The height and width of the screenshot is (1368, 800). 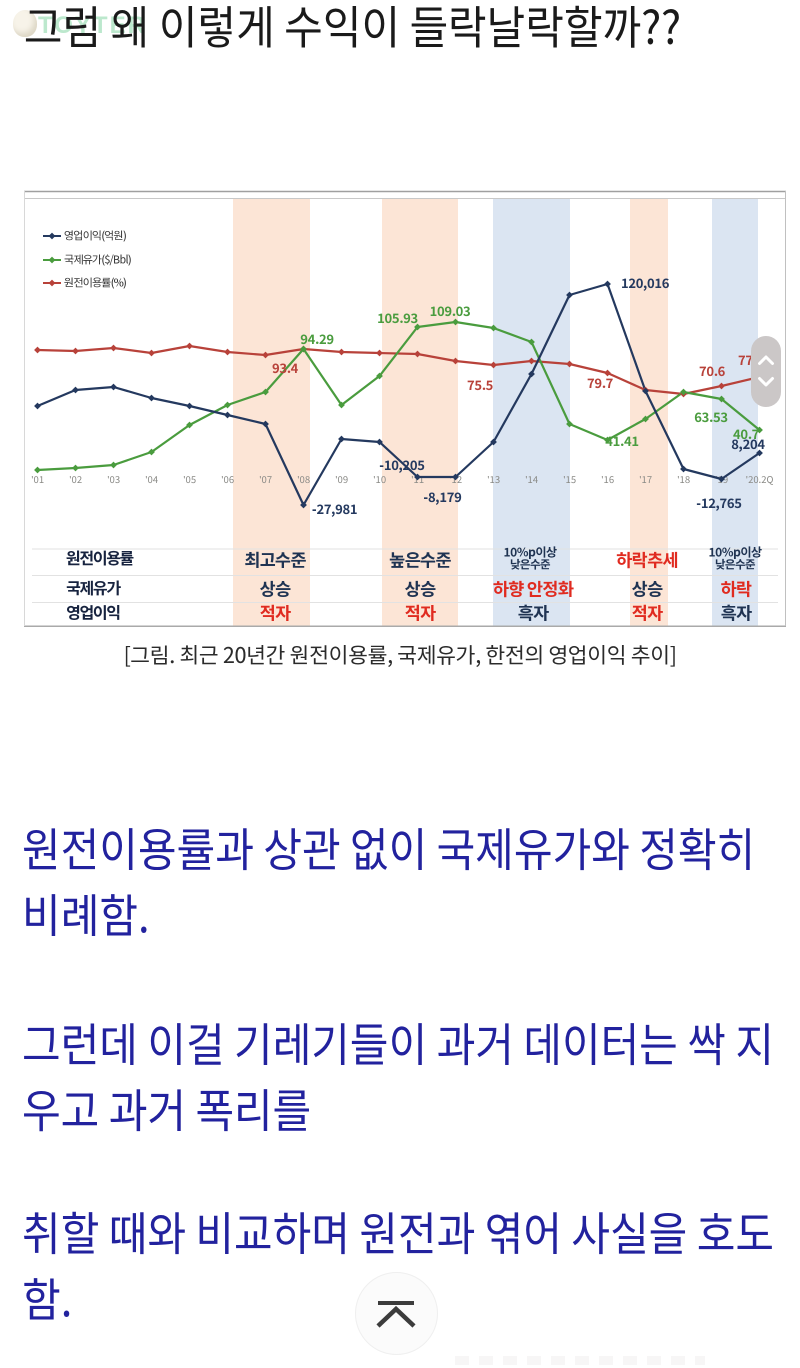 I want to click on svg-text: 109.03, so click(x=450, y=310).